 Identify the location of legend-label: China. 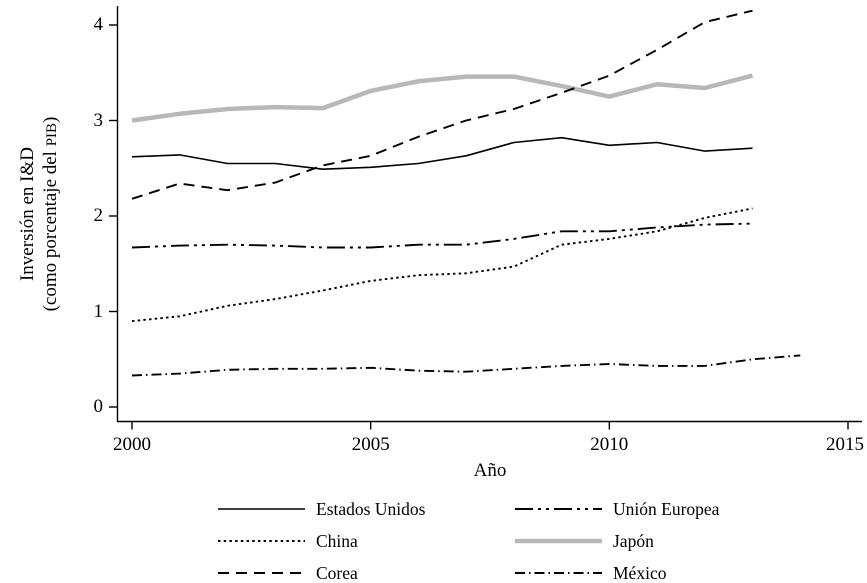
(337, 540).